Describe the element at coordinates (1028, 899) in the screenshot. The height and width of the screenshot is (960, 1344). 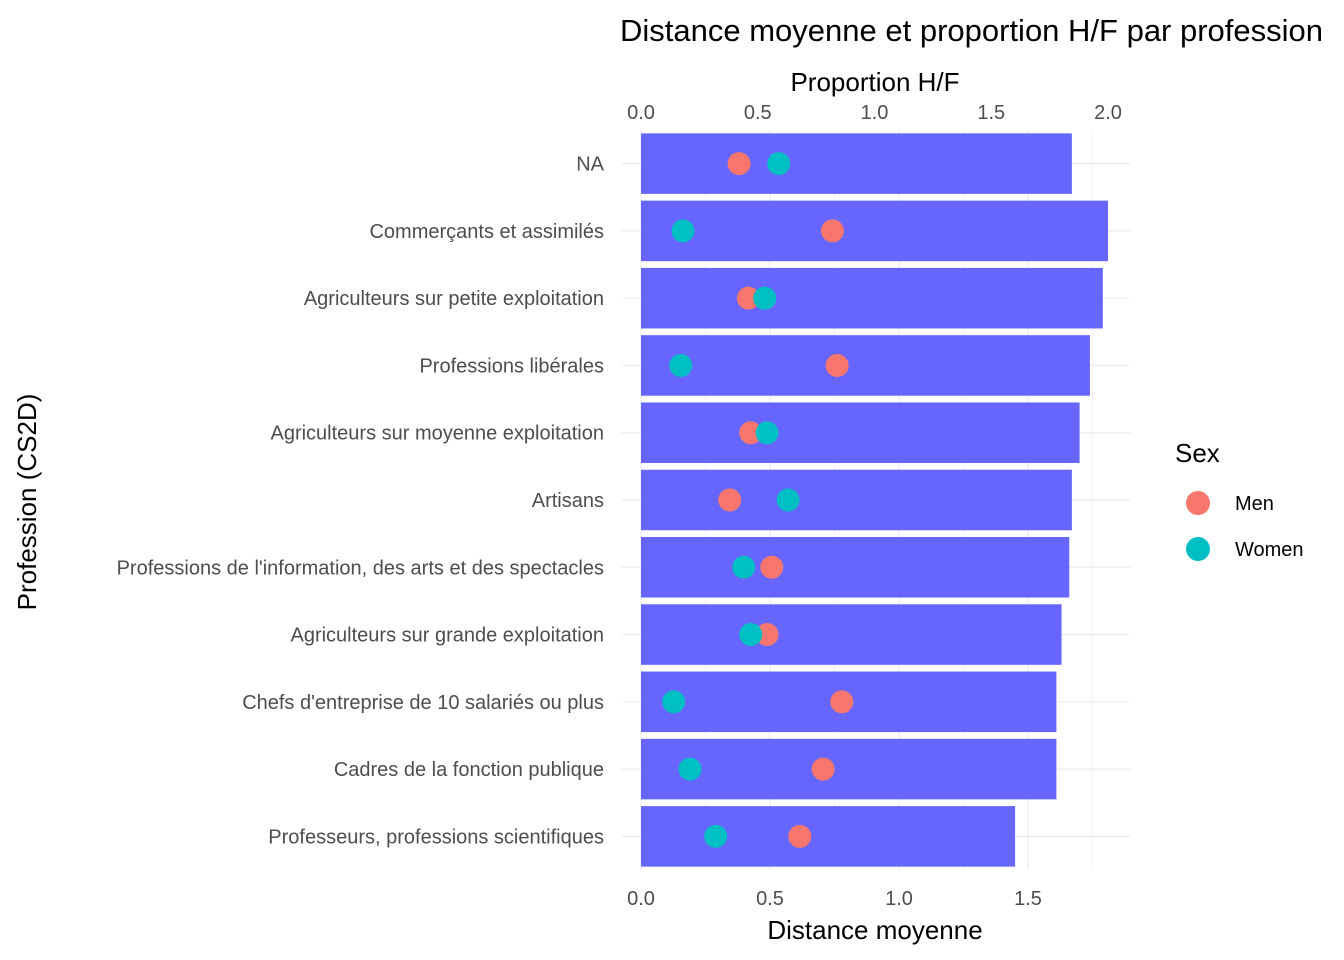
I see `x-tick-label: 1.5` at that location.